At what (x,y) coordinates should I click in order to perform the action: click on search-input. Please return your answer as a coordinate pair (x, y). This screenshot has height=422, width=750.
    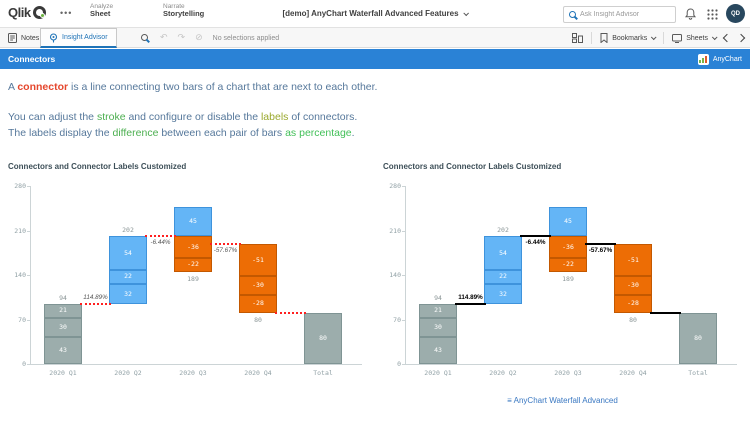
    Looking at the image, I should click on (625, 14).